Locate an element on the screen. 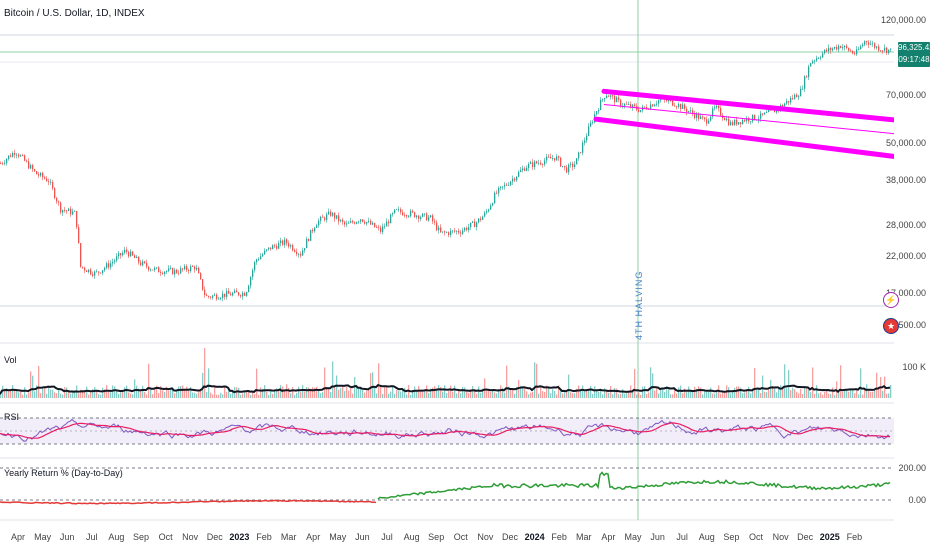 The height and width of the screenshot is (550, 932). channel-mid-line is located at coordinates (751, 119).